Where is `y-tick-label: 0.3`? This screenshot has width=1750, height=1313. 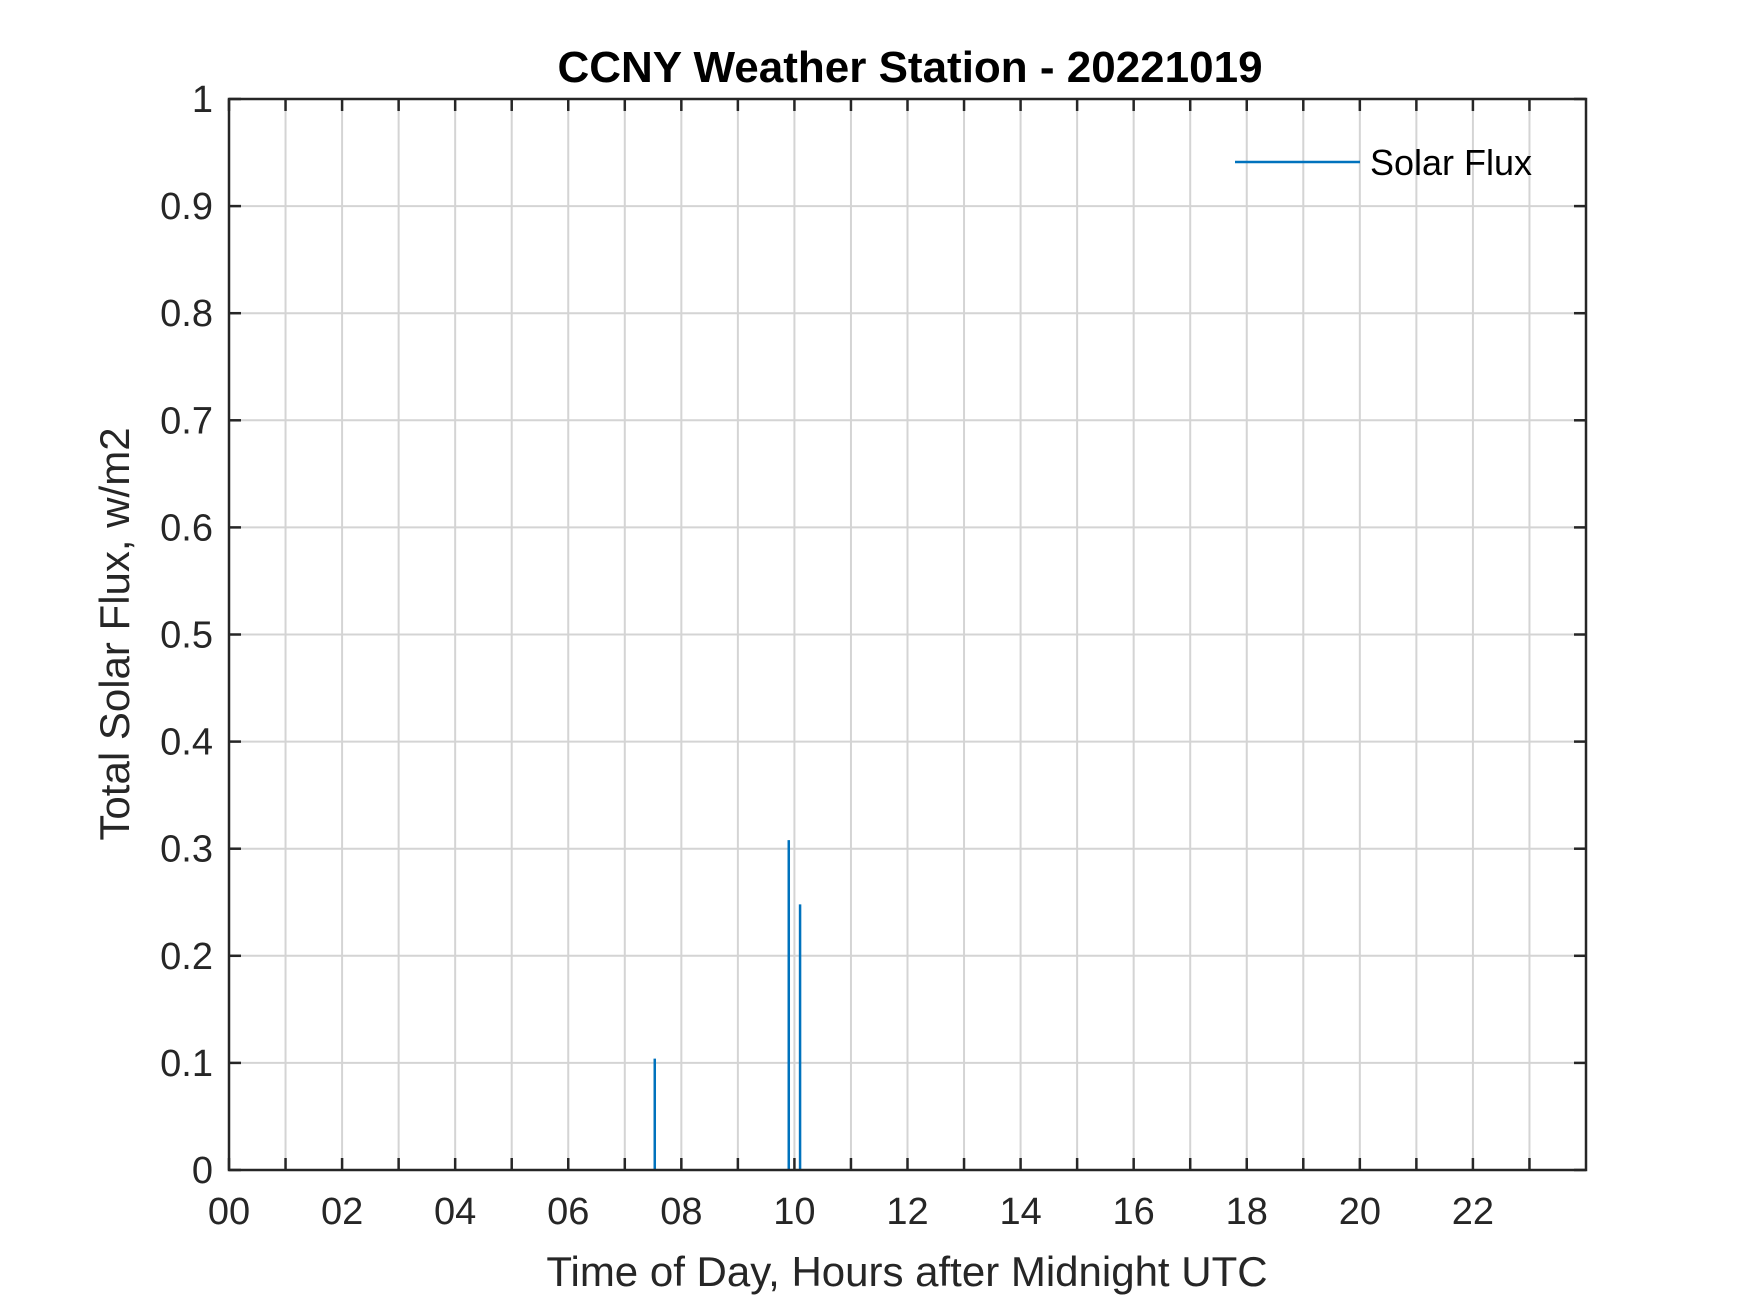
y-tick-label: 0.3 is located at coordinates (186, 850).